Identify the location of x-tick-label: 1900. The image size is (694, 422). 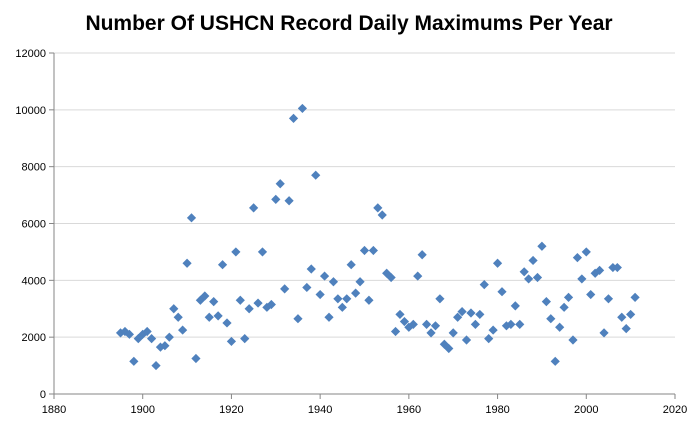
(142, 410).